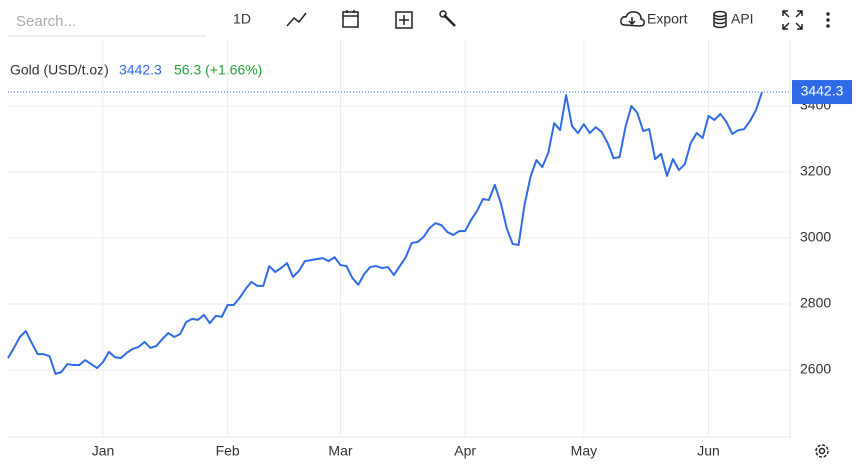 This screenshot has width=856, height=469. What do you see at coordinates (822, 451) in the screenshot?
I see `settings-gear` at bounding box center [822, 451].